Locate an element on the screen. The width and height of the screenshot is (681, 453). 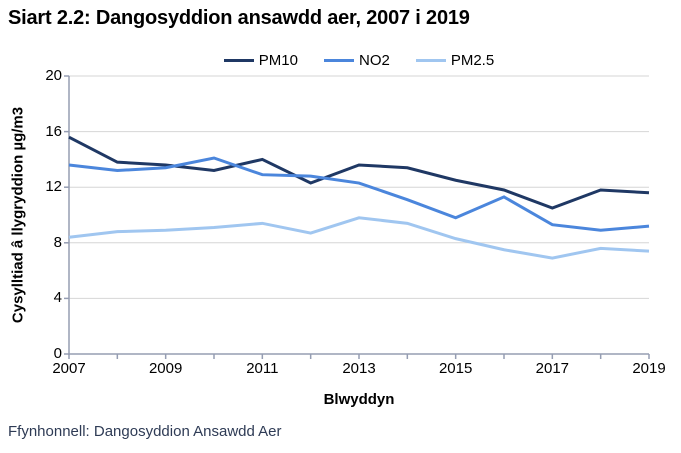
x-tick-label: 2015 is located at coordinates (455, 368).